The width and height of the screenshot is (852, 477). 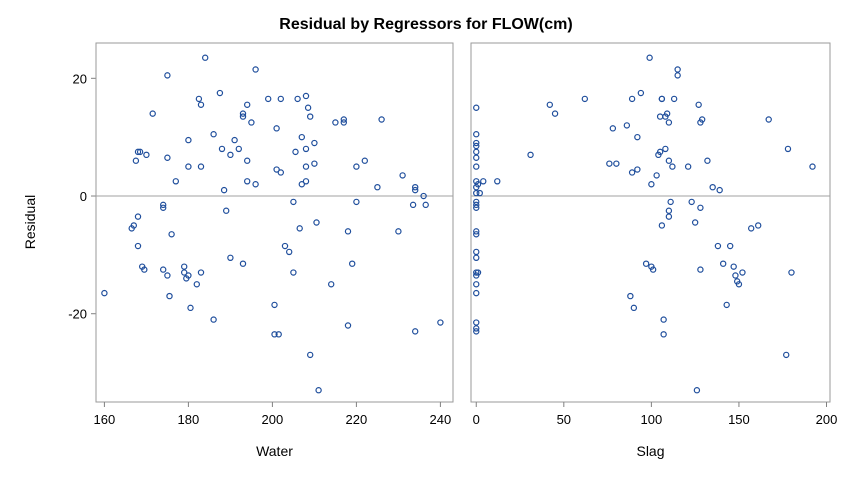 What do you see at coordinates (274, 451) in the screenshot?
I see `x-axis-label: Water` at bounding box center [274, 451].